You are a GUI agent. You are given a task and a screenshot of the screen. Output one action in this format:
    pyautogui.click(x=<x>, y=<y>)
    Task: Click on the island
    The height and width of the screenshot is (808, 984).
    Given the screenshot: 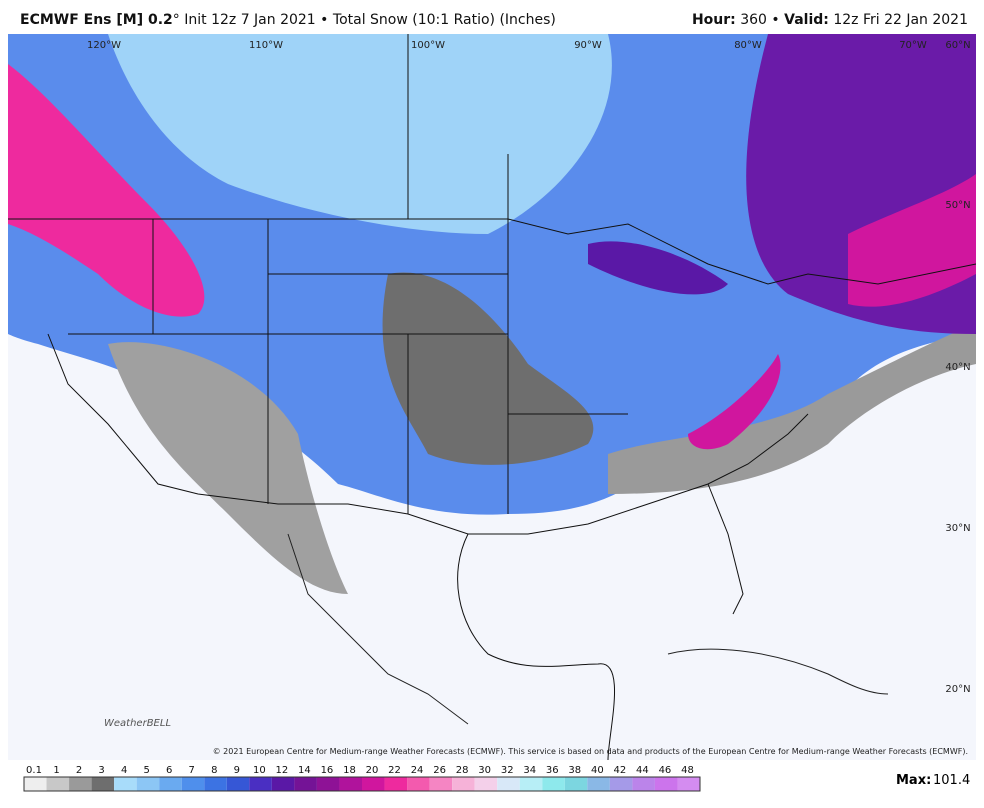 What is the action you would take?
    pyautogui.click(x=778, y=671)
    